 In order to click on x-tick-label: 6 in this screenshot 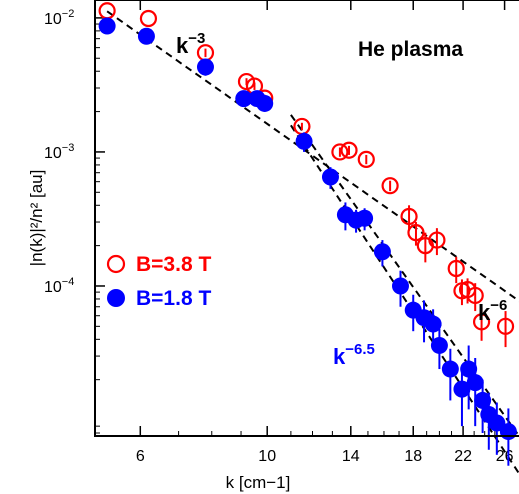, I will do `click(140, 456)`.